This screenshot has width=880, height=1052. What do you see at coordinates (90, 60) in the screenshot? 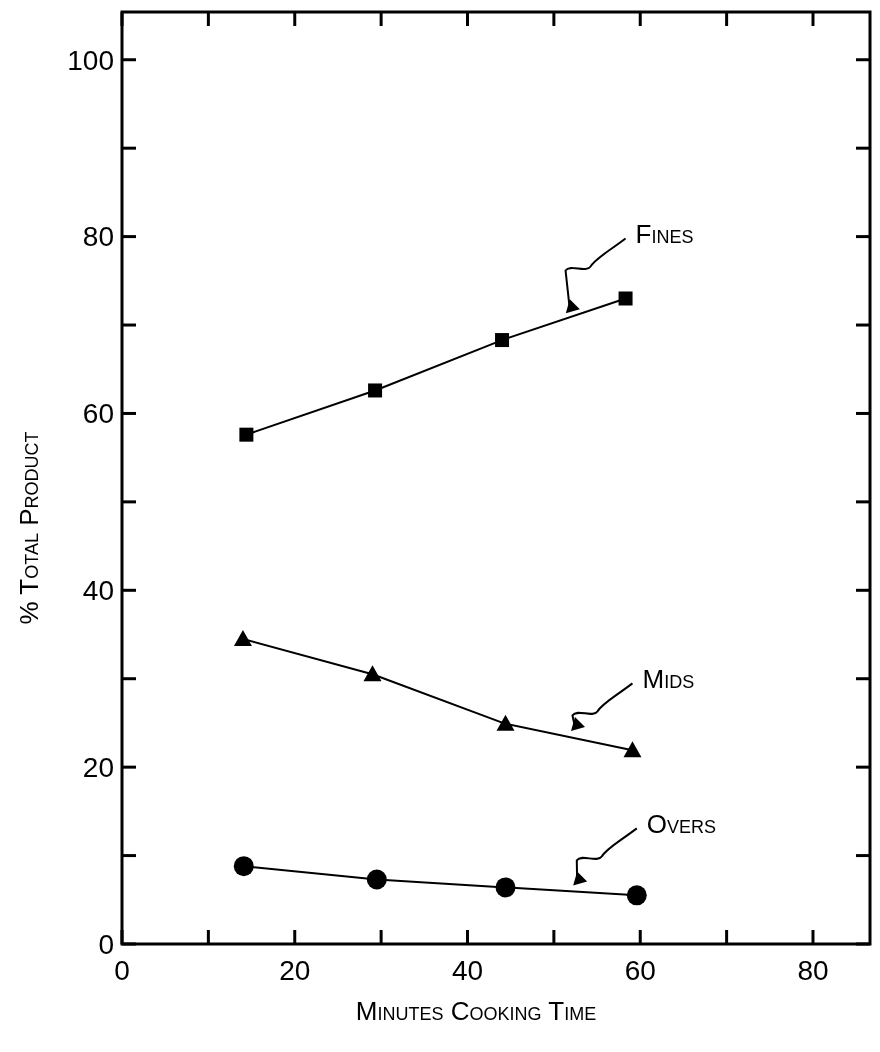
I see `y-tick-label: 100` at bounding box center [90, 60].